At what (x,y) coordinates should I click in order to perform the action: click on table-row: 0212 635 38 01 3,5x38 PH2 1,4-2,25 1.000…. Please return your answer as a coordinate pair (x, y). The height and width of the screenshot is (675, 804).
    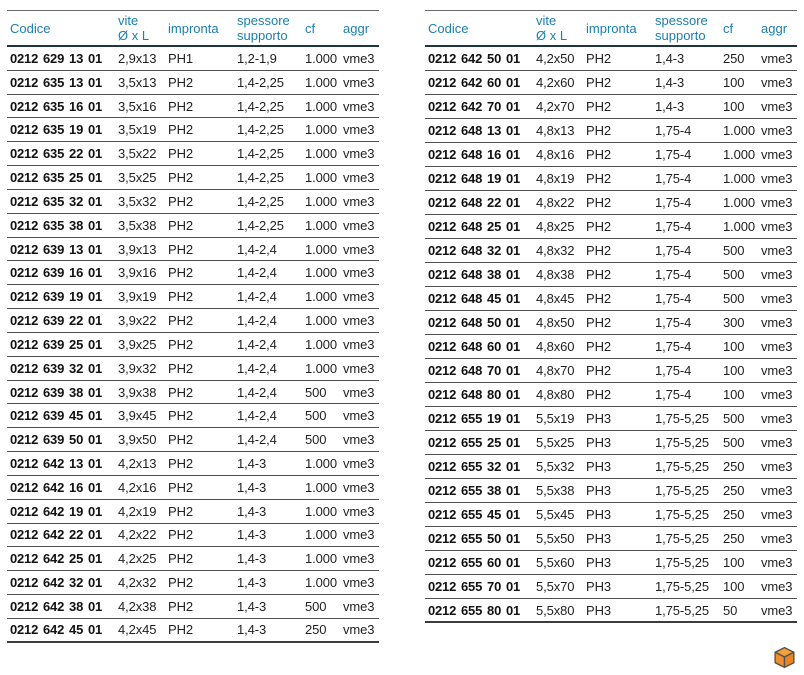
    Looking at the image, I should click on (193, 226).